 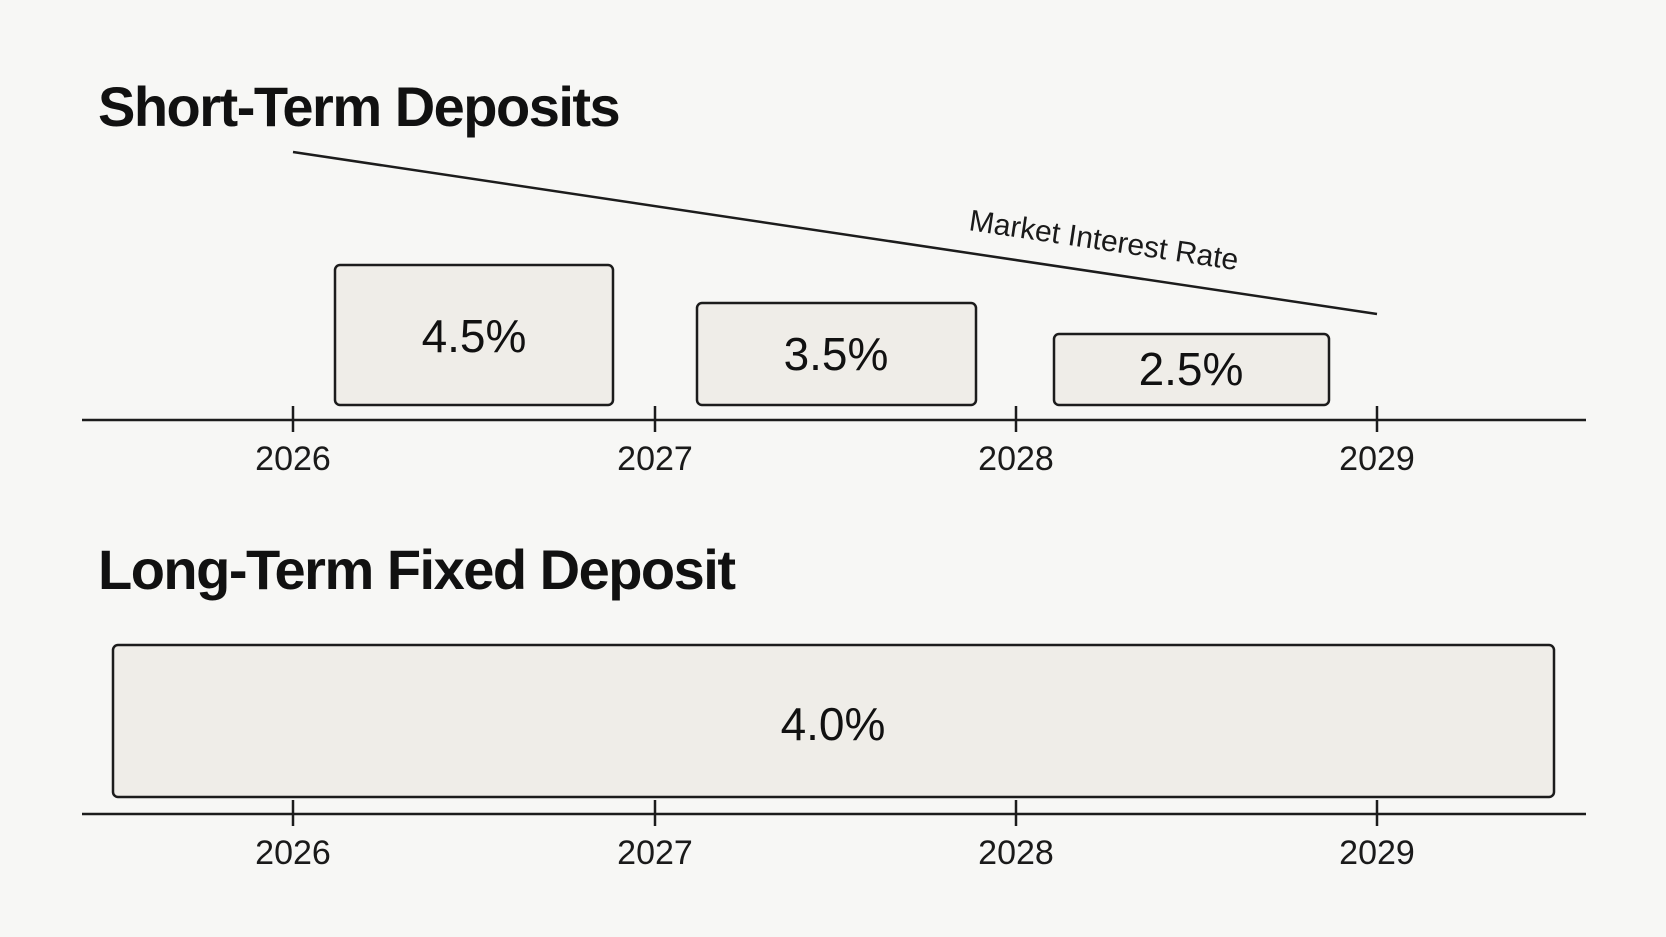 I want to click on deposit-rate-label: 4.0%, so click(x=833, y=724).